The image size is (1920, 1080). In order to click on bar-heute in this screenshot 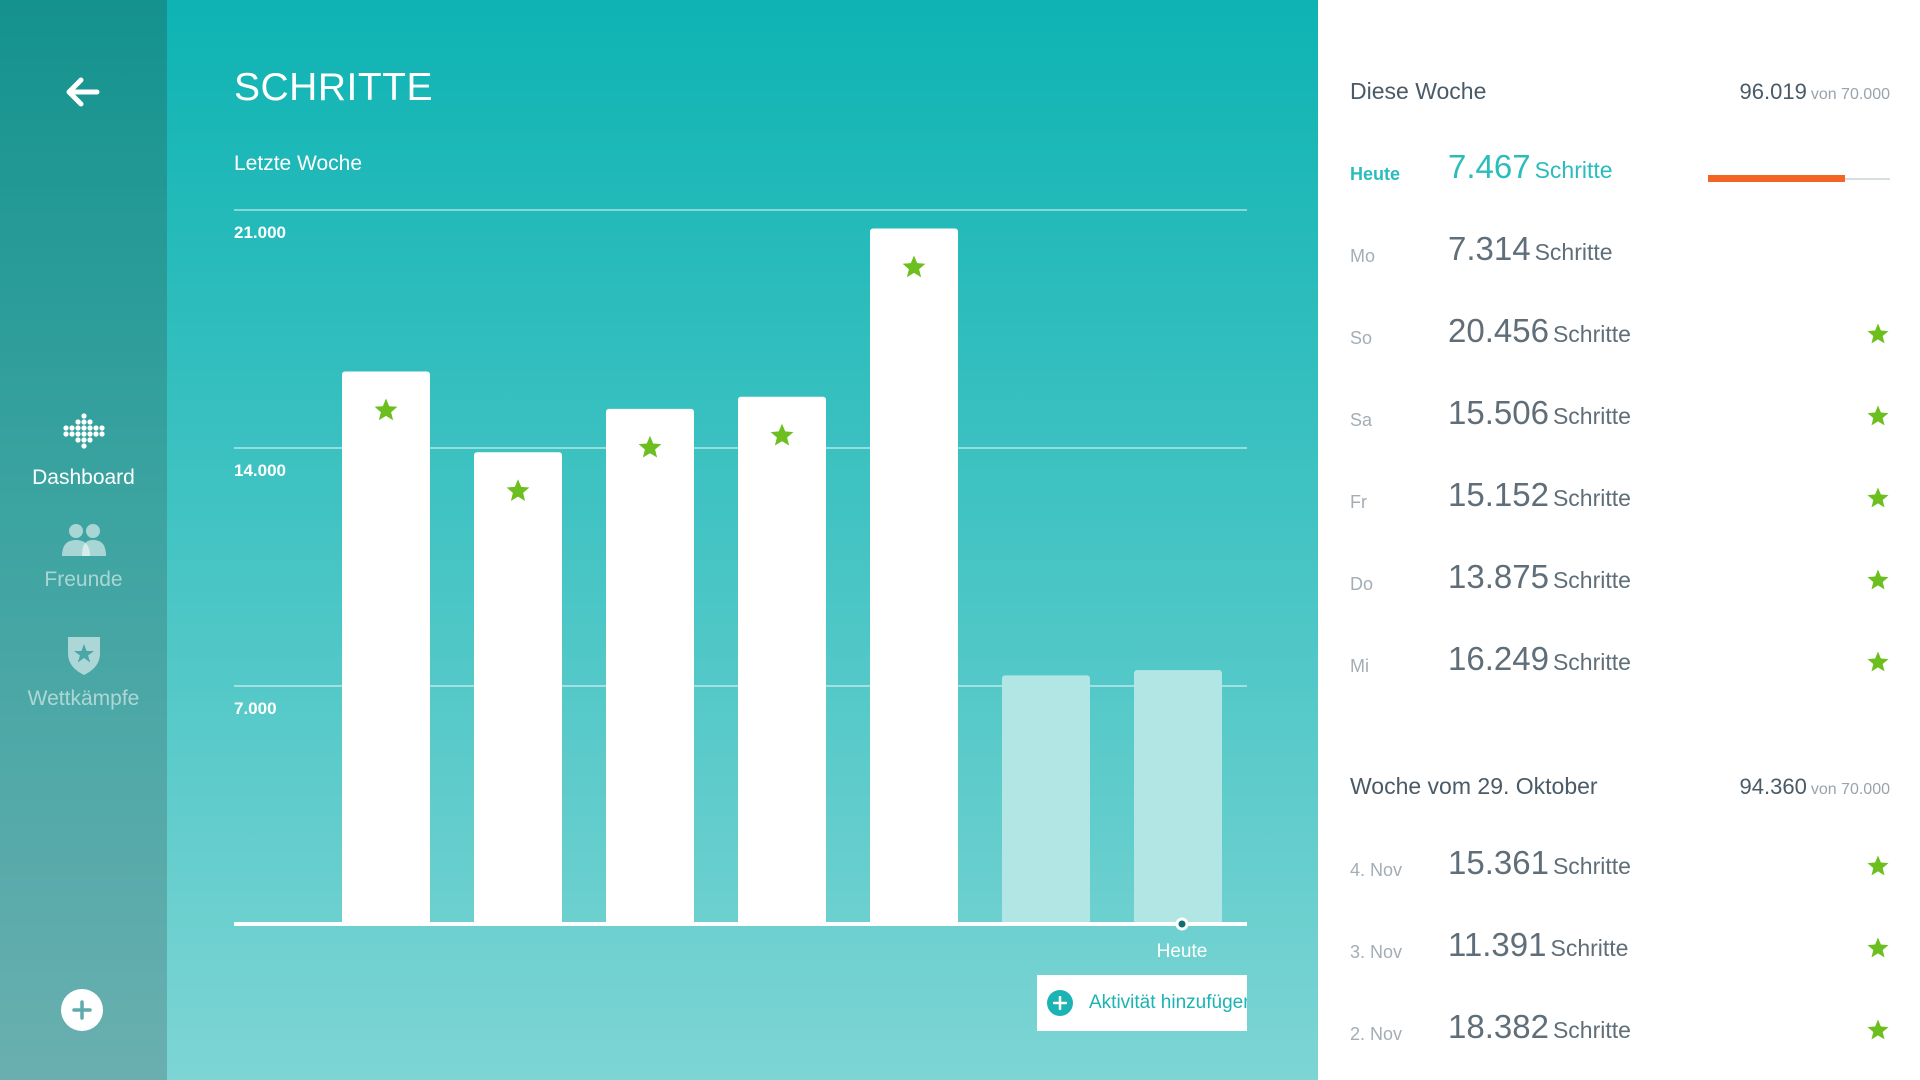, I will do `click(1178, 797)`.